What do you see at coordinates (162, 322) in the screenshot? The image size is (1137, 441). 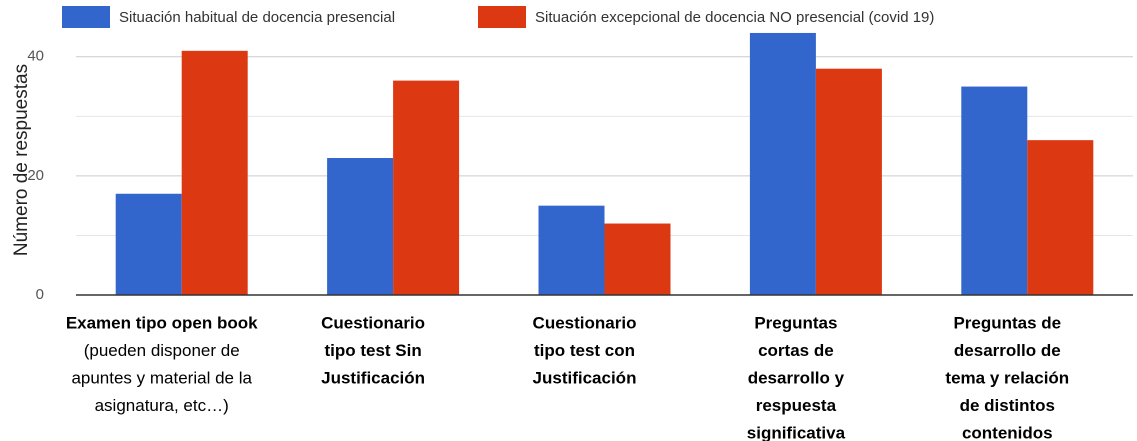 I see `x-tick-label: Examen tipo open book` at bounding box center [162, 322].